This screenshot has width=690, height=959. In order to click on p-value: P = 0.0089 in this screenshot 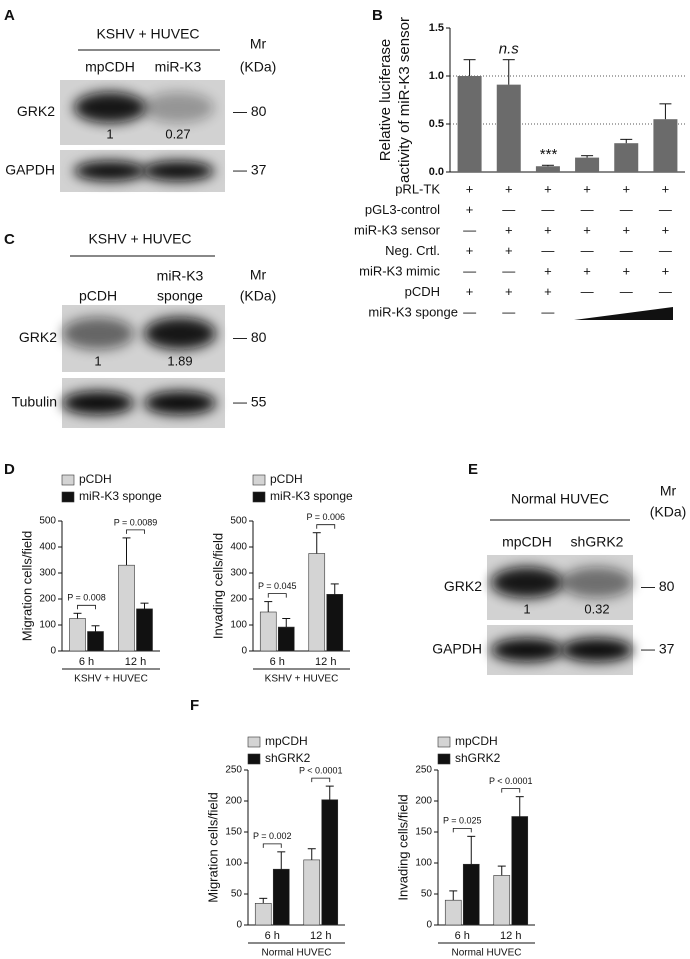, I will do `click(136, 522)`.